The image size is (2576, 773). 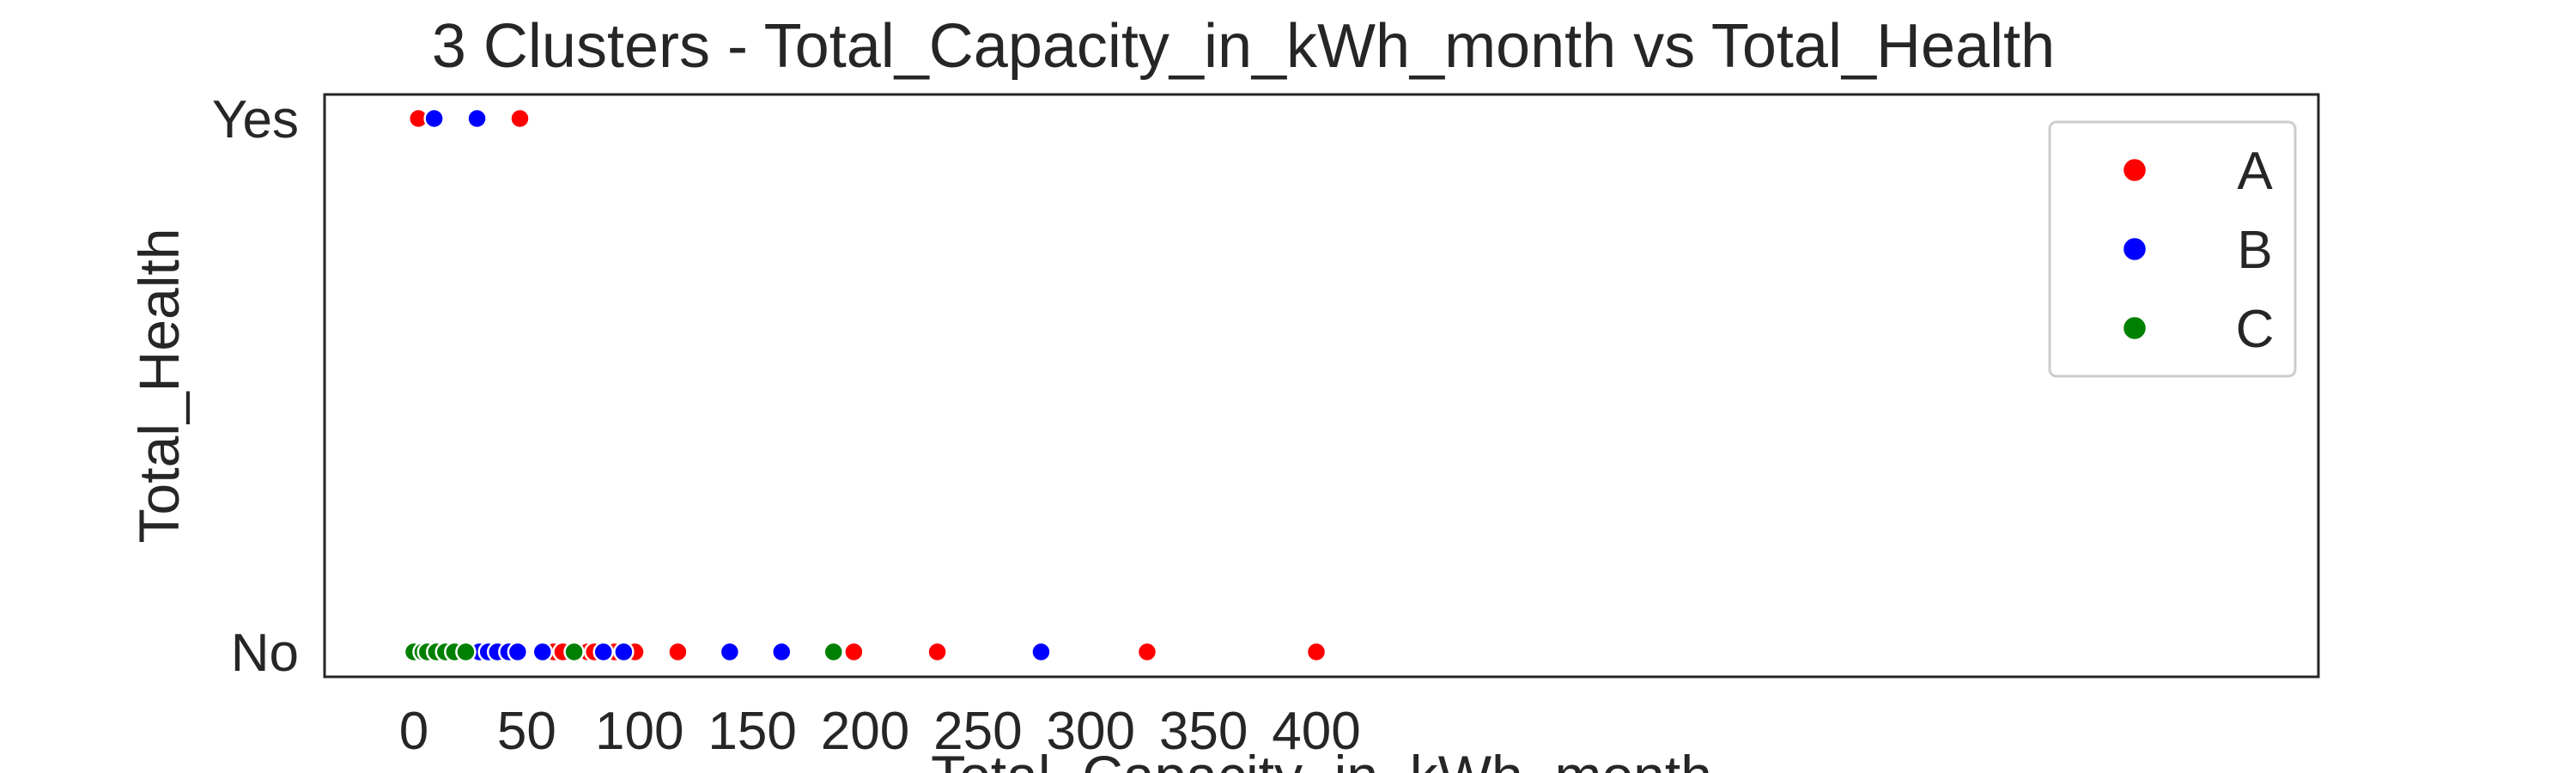 I want to click on x-tick-label: 0, so click(x=413, y=731).